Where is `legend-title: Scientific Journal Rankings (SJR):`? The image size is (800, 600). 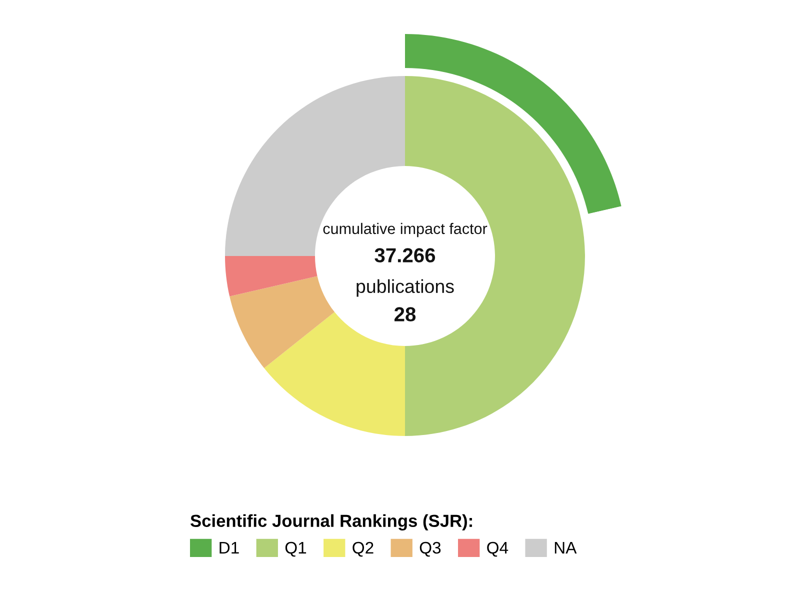
legend-title: Scientific Journal Rankings (SJR): is located at coordinates (331, 522).